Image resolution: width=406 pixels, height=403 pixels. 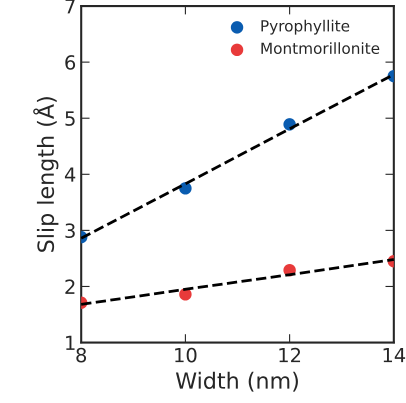 What do you see at coordinates (45, 174) in the screenshot?
I see `y-axis-title: Slip length (Å)` at bounding box center [45, 174].